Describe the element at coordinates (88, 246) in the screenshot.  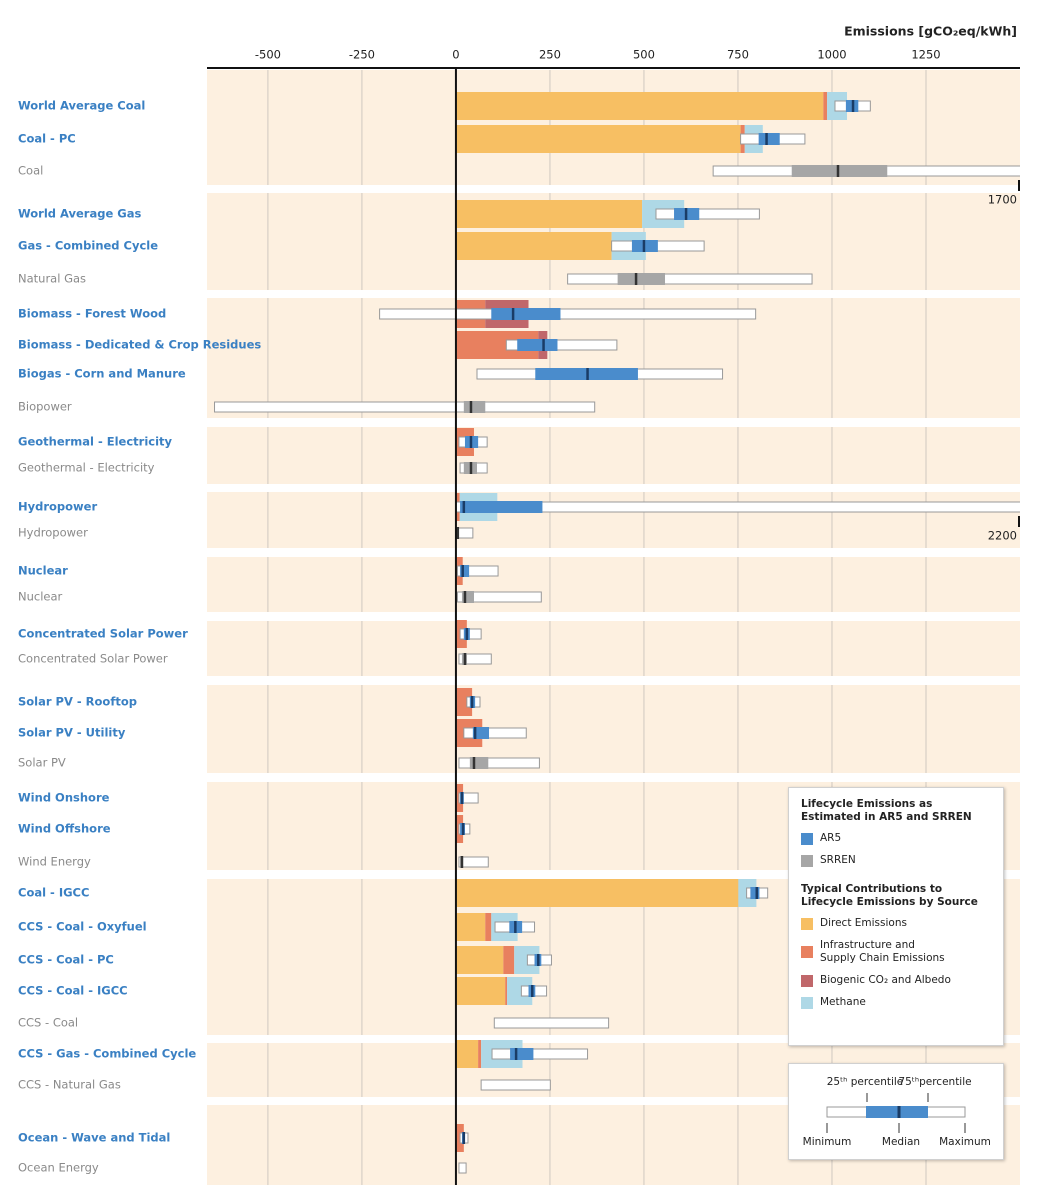
I see `row-label: Gas - Combined Cycle` at that location.